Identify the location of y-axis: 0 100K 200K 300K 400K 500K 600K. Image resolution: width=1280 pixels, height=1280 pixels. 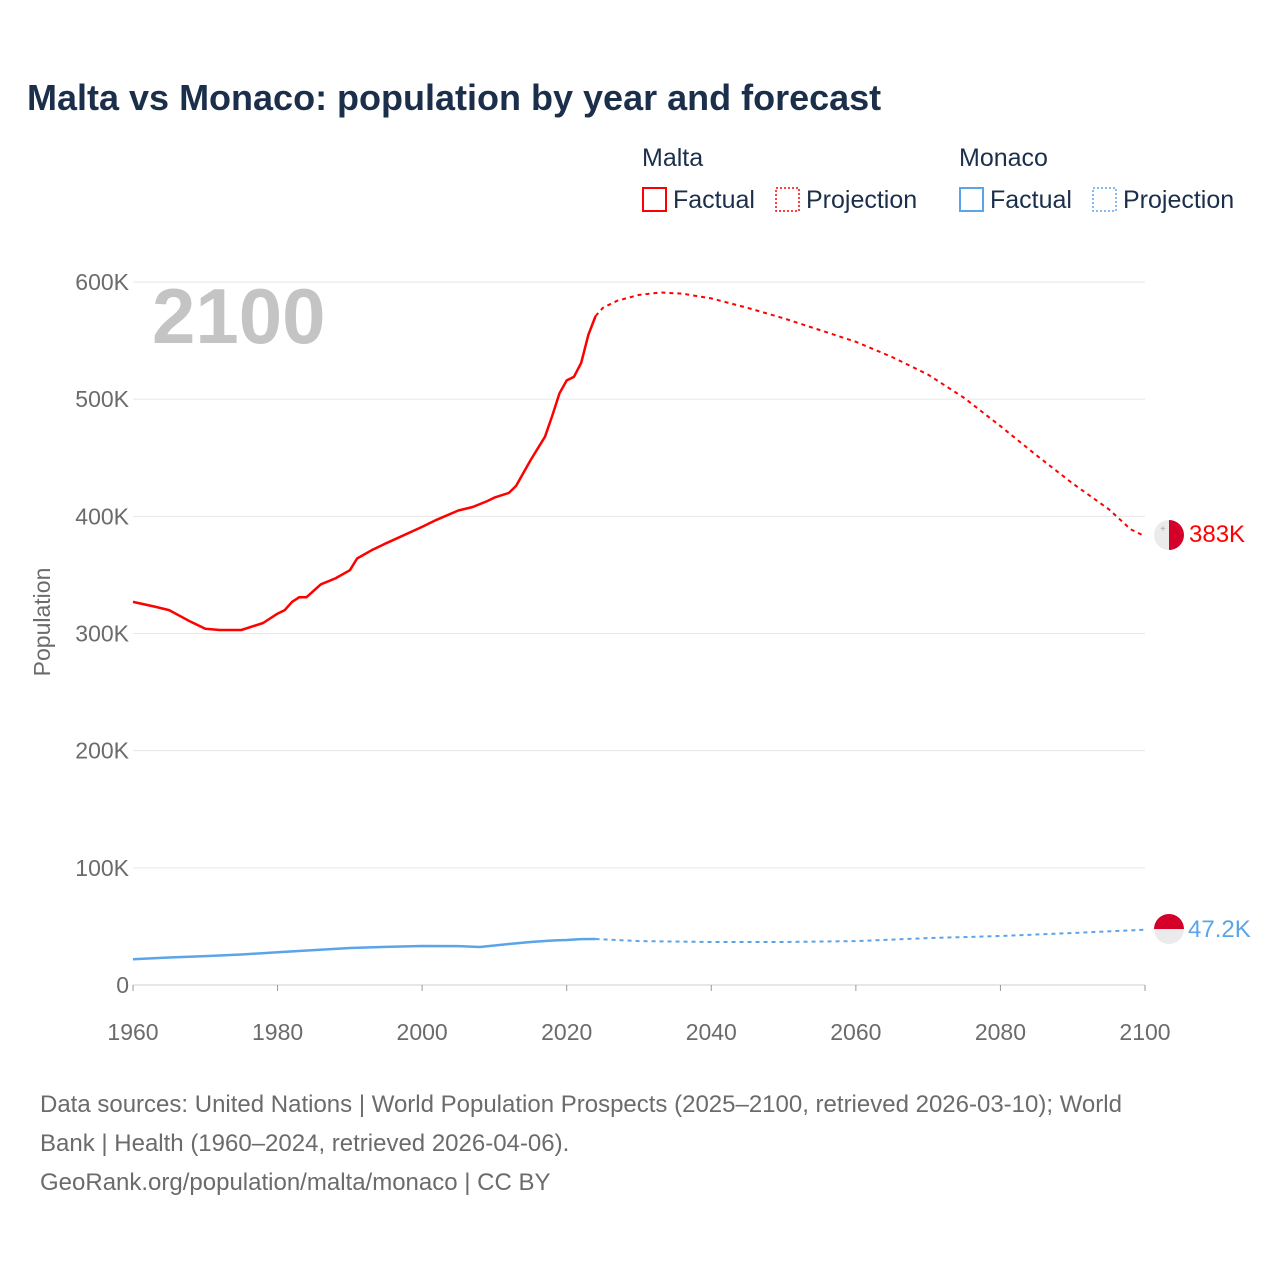
(102, 633).